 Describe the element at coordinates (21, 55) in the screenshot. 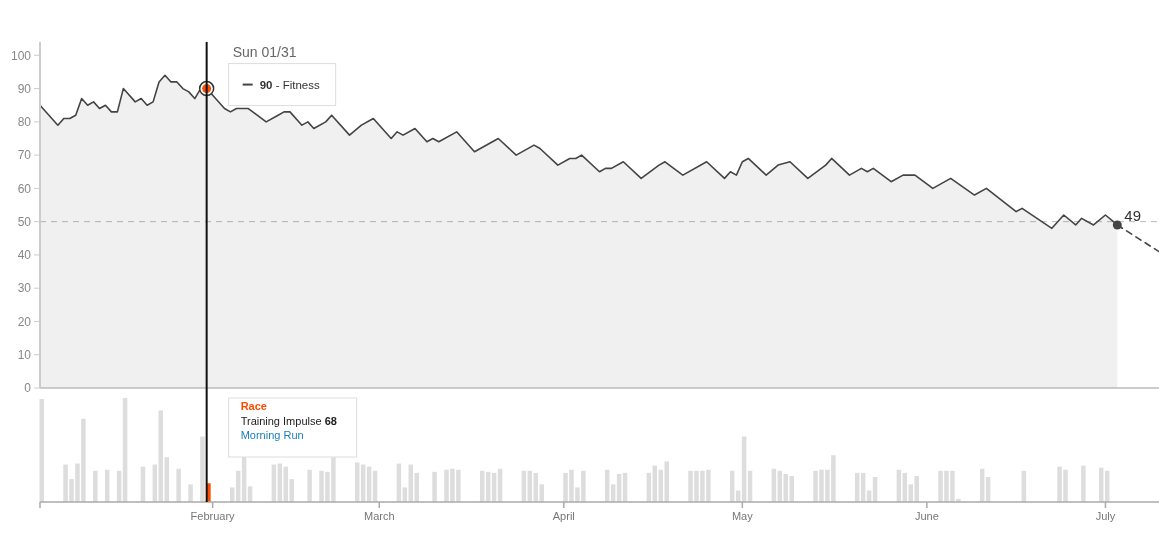

I see `y-tick-label: 100` at that location.